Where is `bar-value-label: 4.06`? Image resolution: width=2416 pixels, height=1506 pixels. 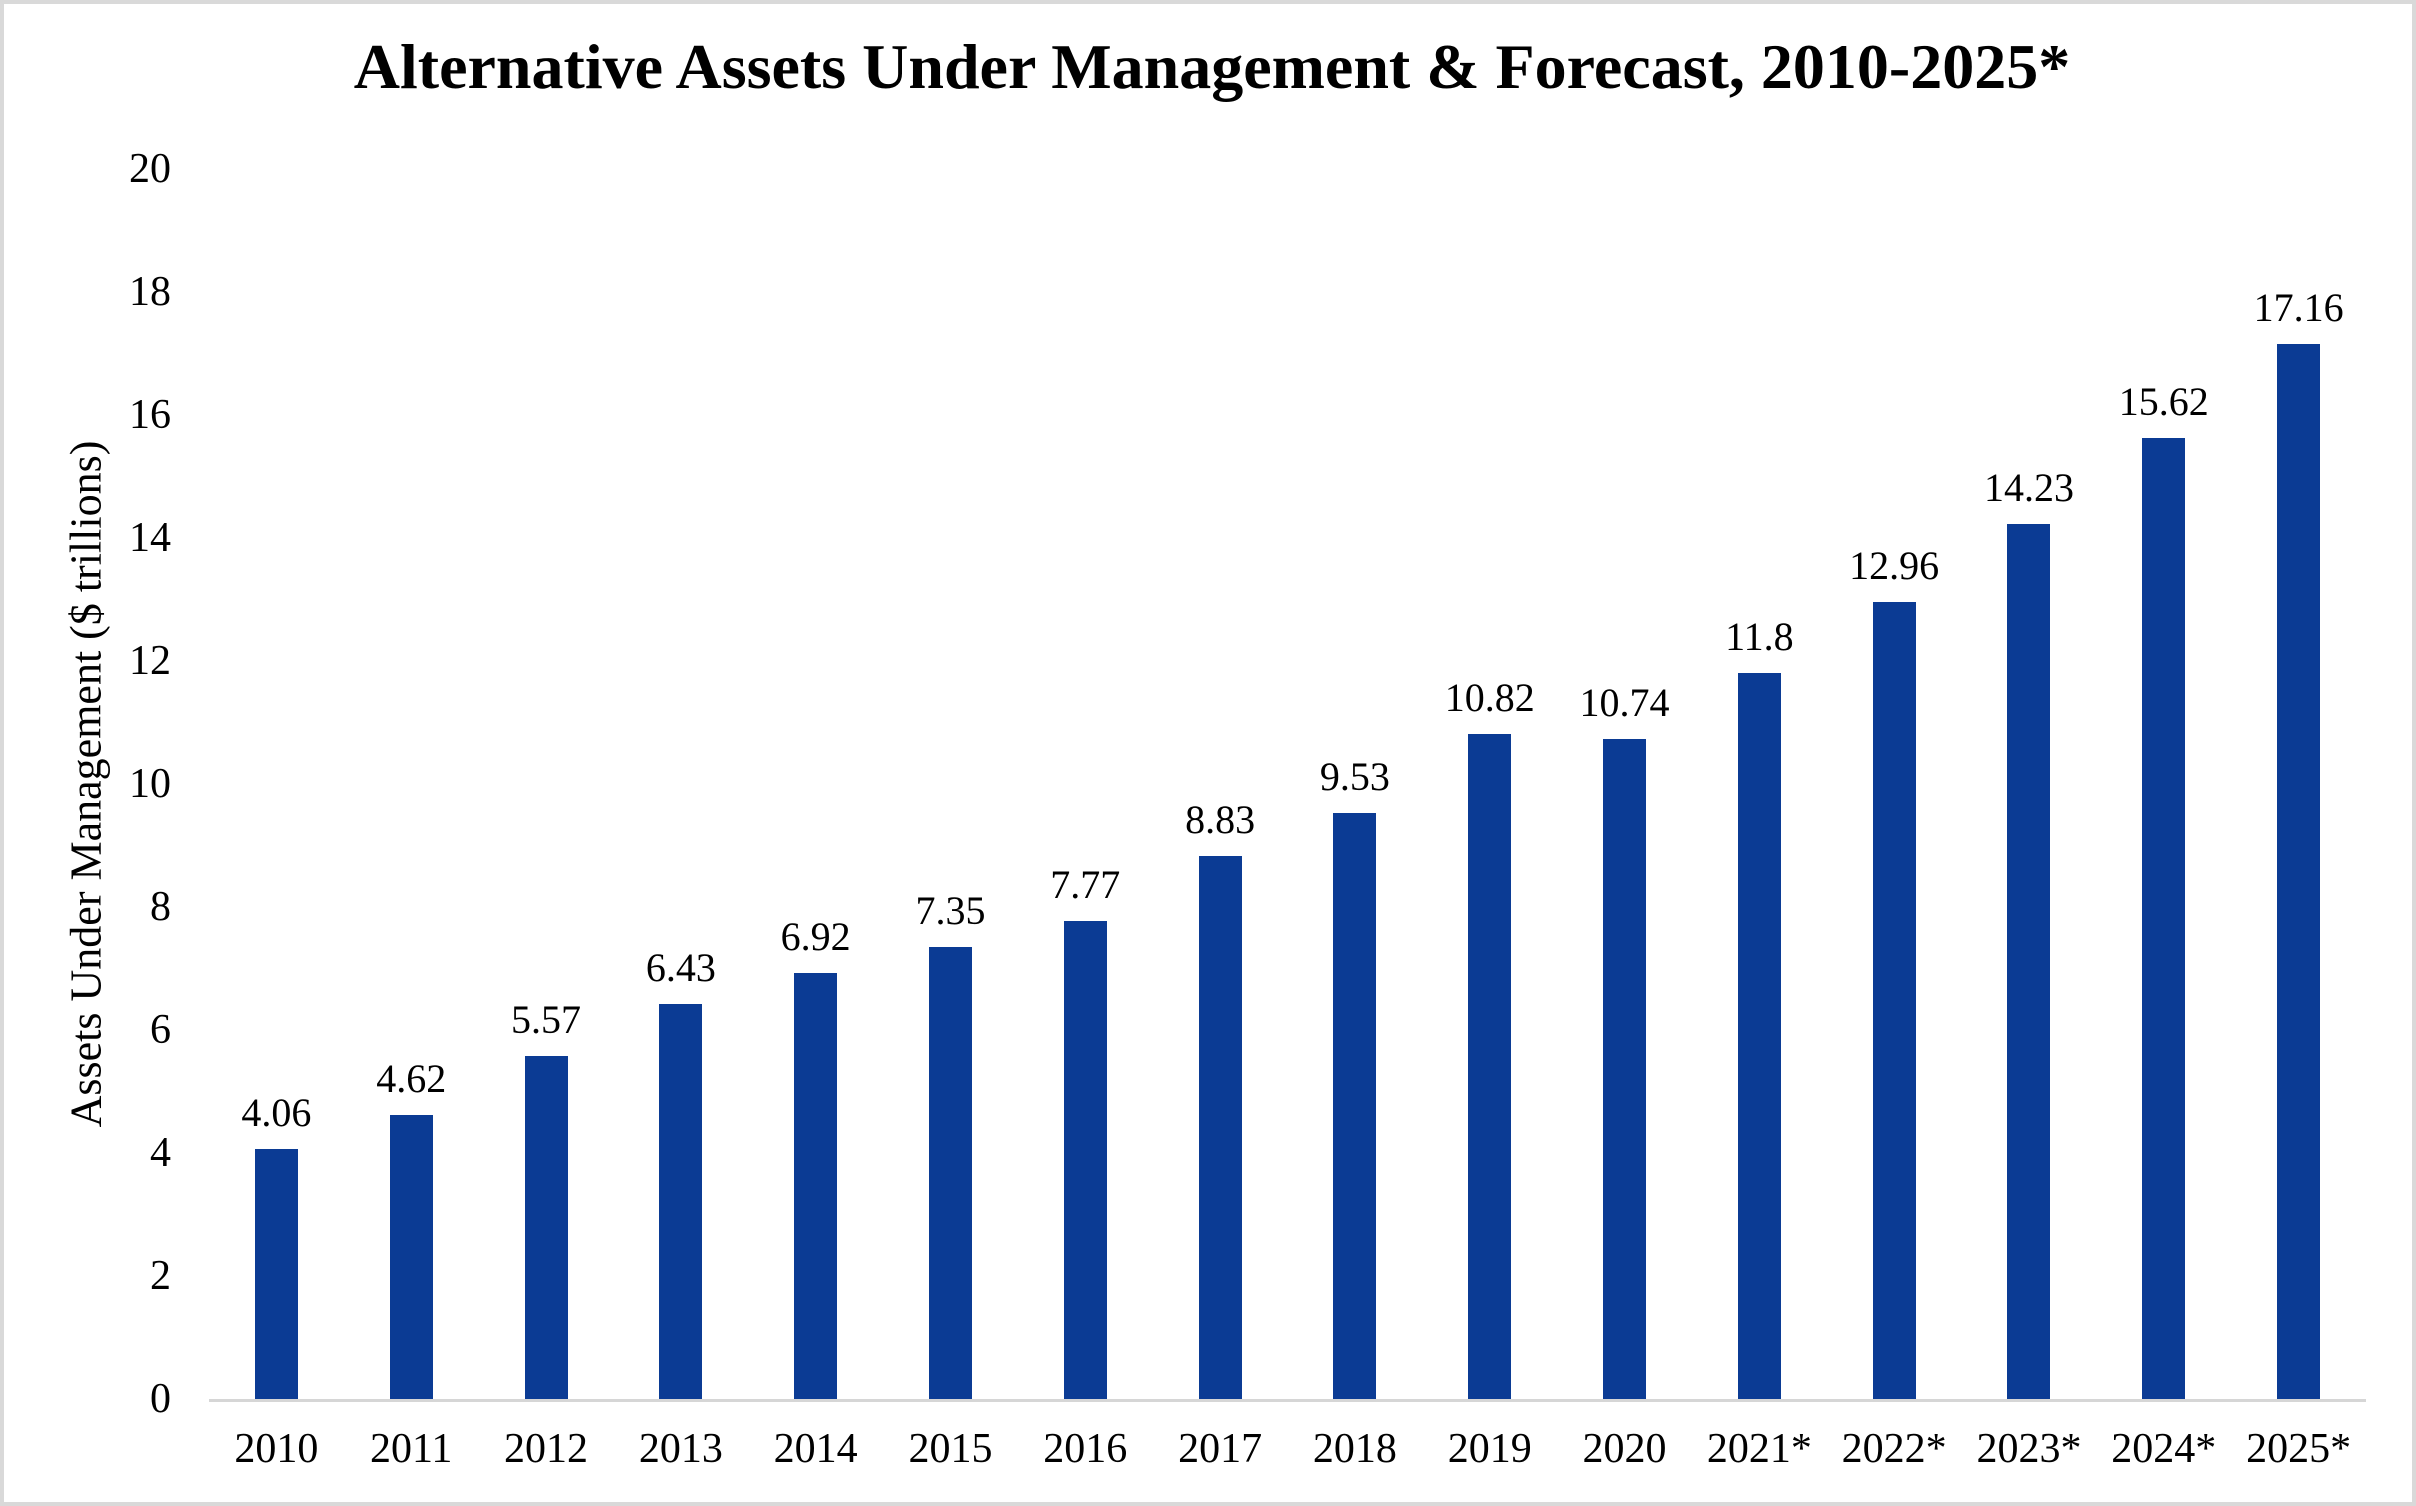 bar-value-label: 4.06 is located at coordinates (276, 1113).